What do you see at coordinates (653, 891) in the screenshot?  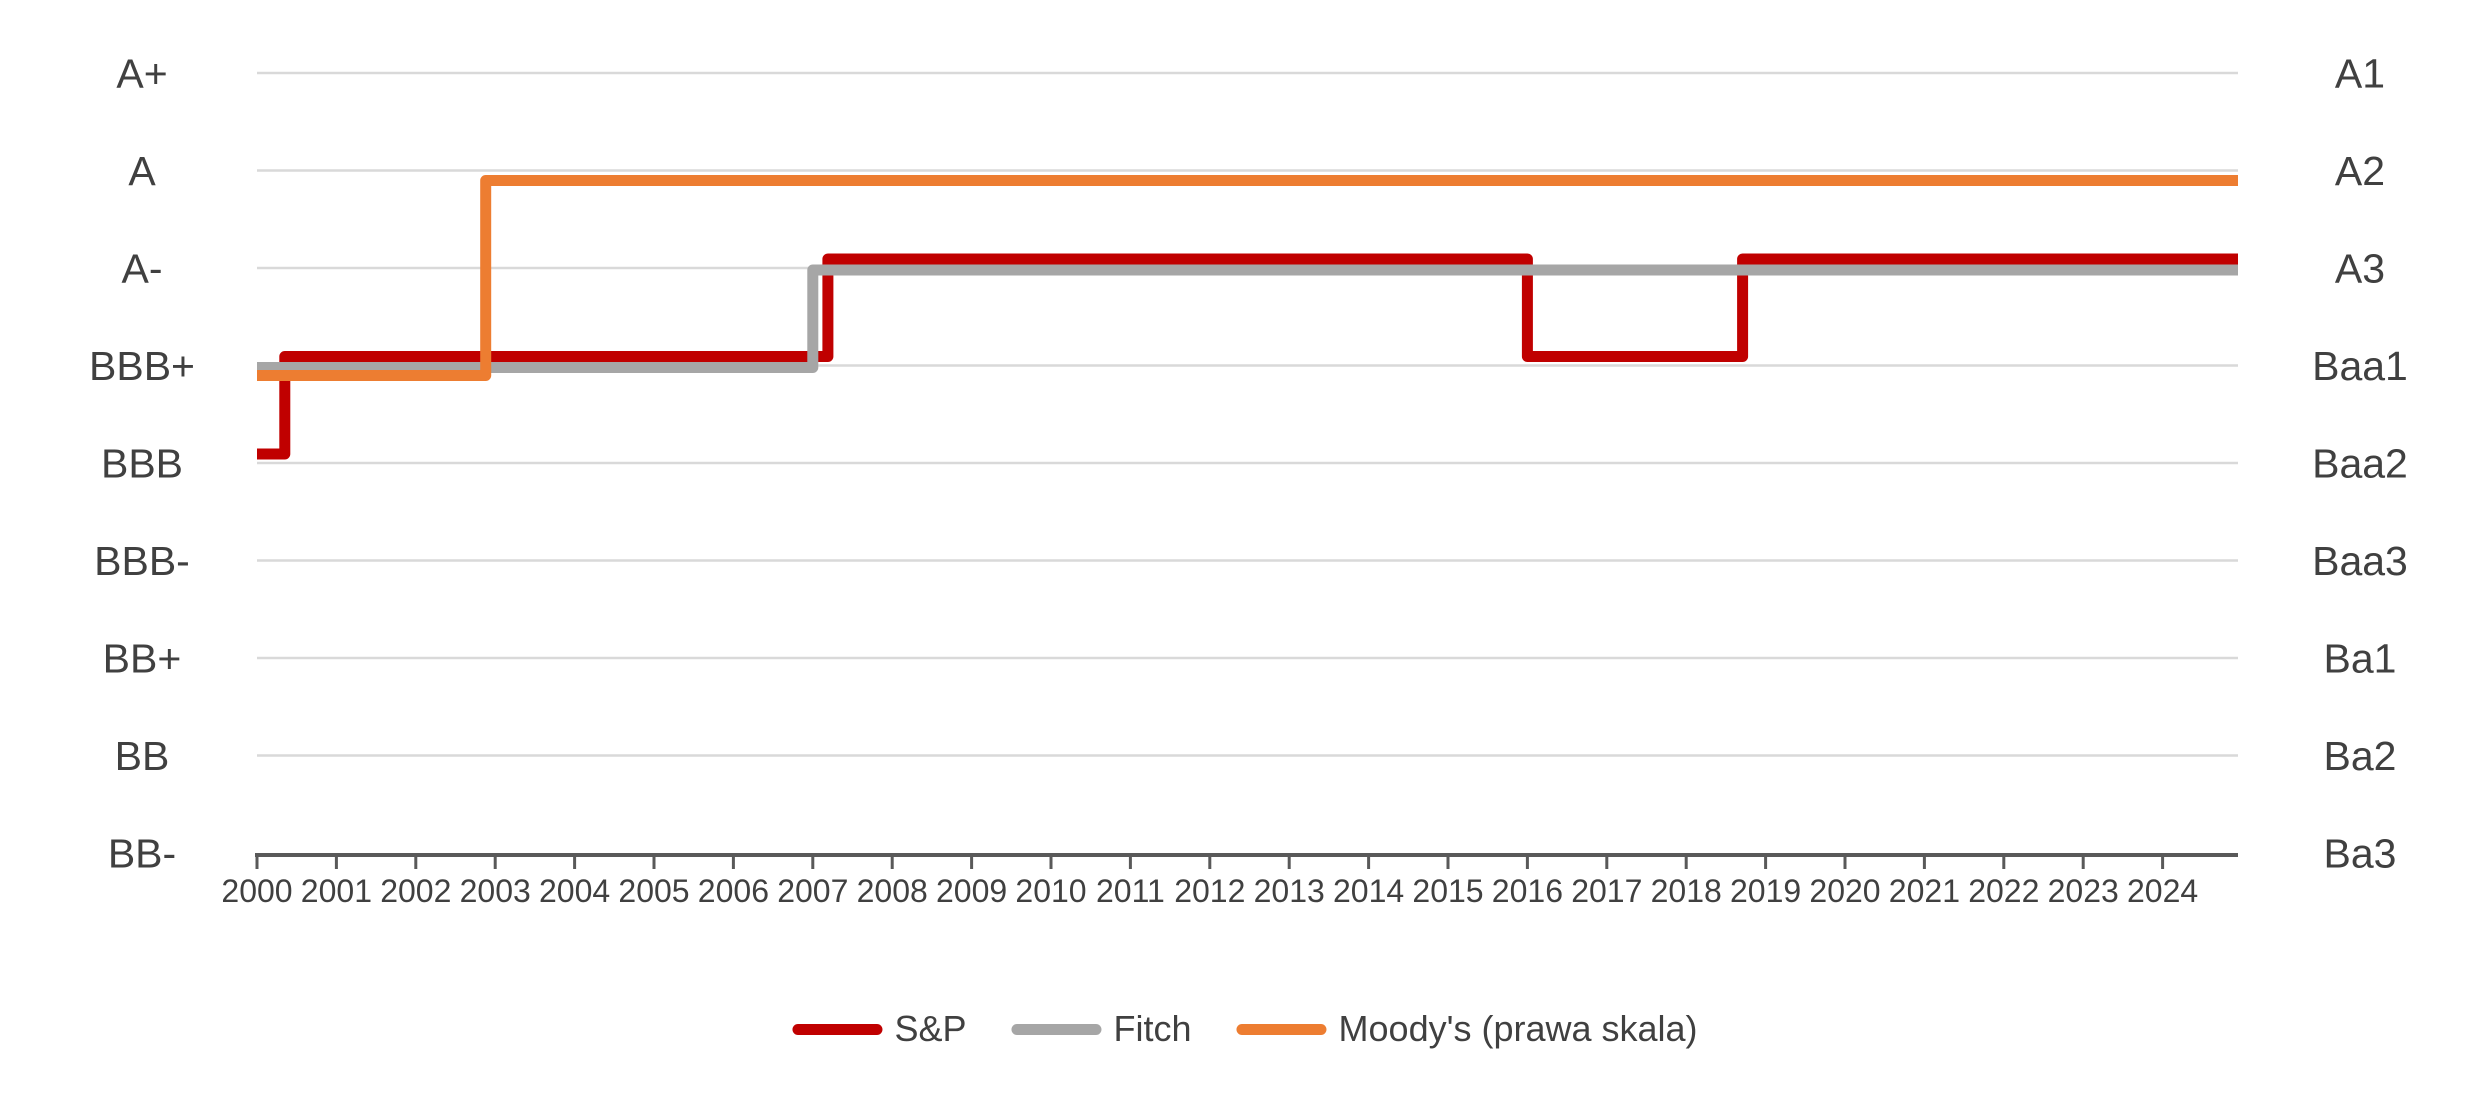 I see `x-axis-tick-label: 2005` at bounding box center [653, 891].